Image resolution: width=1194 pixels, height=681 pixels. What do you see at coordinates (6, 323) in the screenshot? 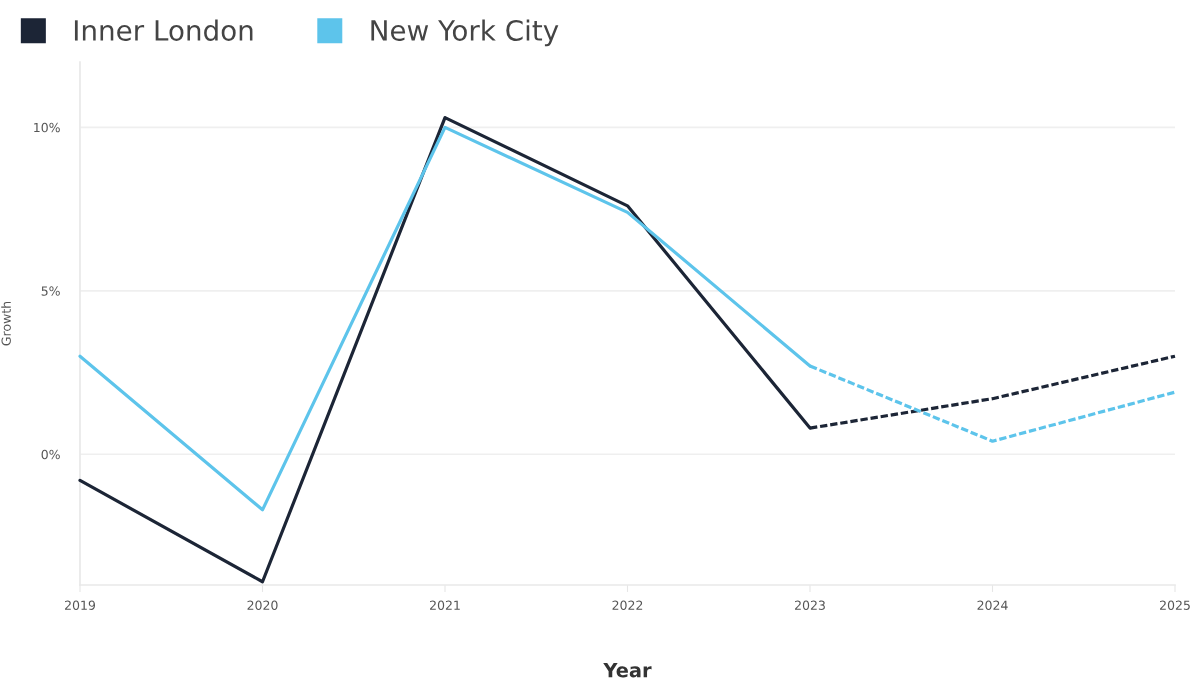
I see `y-axis-title: Growth` at bounding box center [6, 323].